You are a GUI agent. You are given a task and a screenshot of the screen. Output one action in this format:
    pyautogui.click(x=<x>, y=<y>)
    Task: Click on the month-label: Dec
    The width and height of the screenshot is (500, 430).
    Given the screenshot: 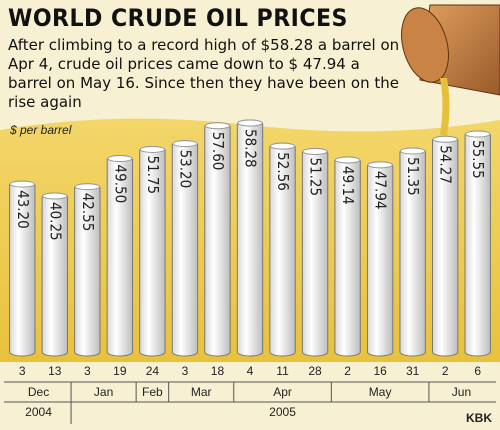 What is the action you would take?
    pyautogui.click(x=38, y=392)
    